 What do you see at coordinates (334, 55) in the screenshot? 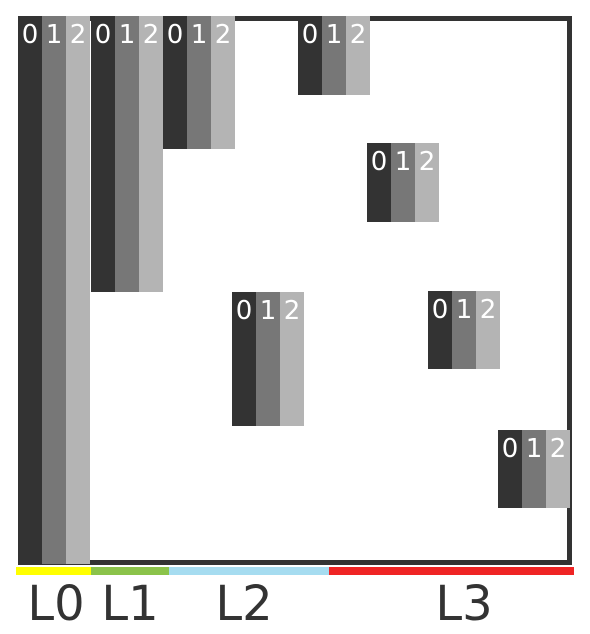
I see `block-3-stripe-1: 1` at bounding box center [334, 55].